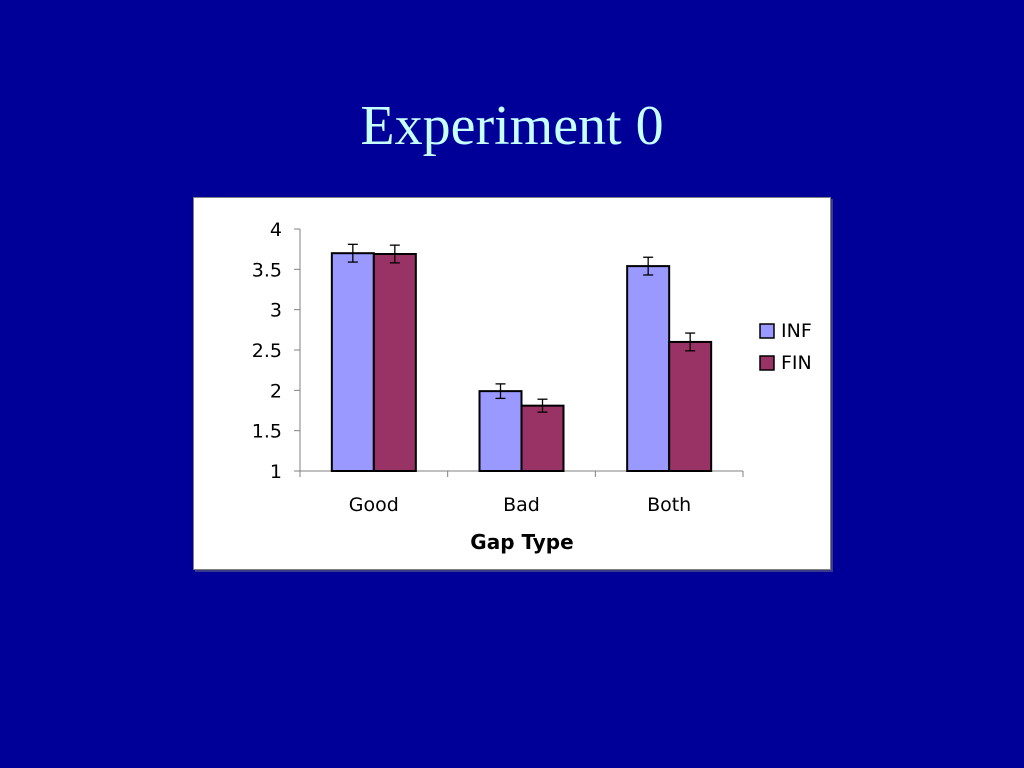 The height and width of the screenshot is (768, 1024). What do you see at coordinates (521, 328) in the screenshot?
I see `error-bars` at bounding box center [521, 328].